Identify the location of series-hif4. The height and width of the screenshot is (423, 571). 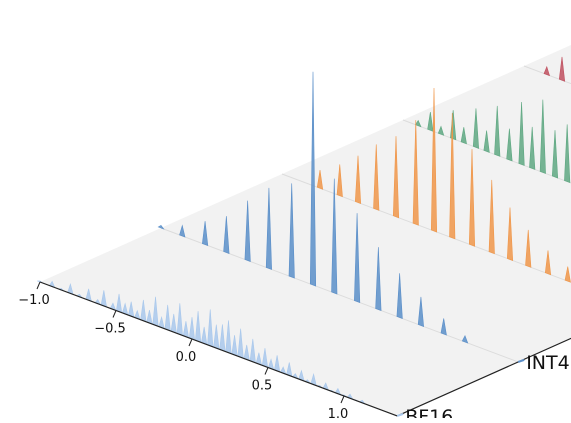
(547, 70).